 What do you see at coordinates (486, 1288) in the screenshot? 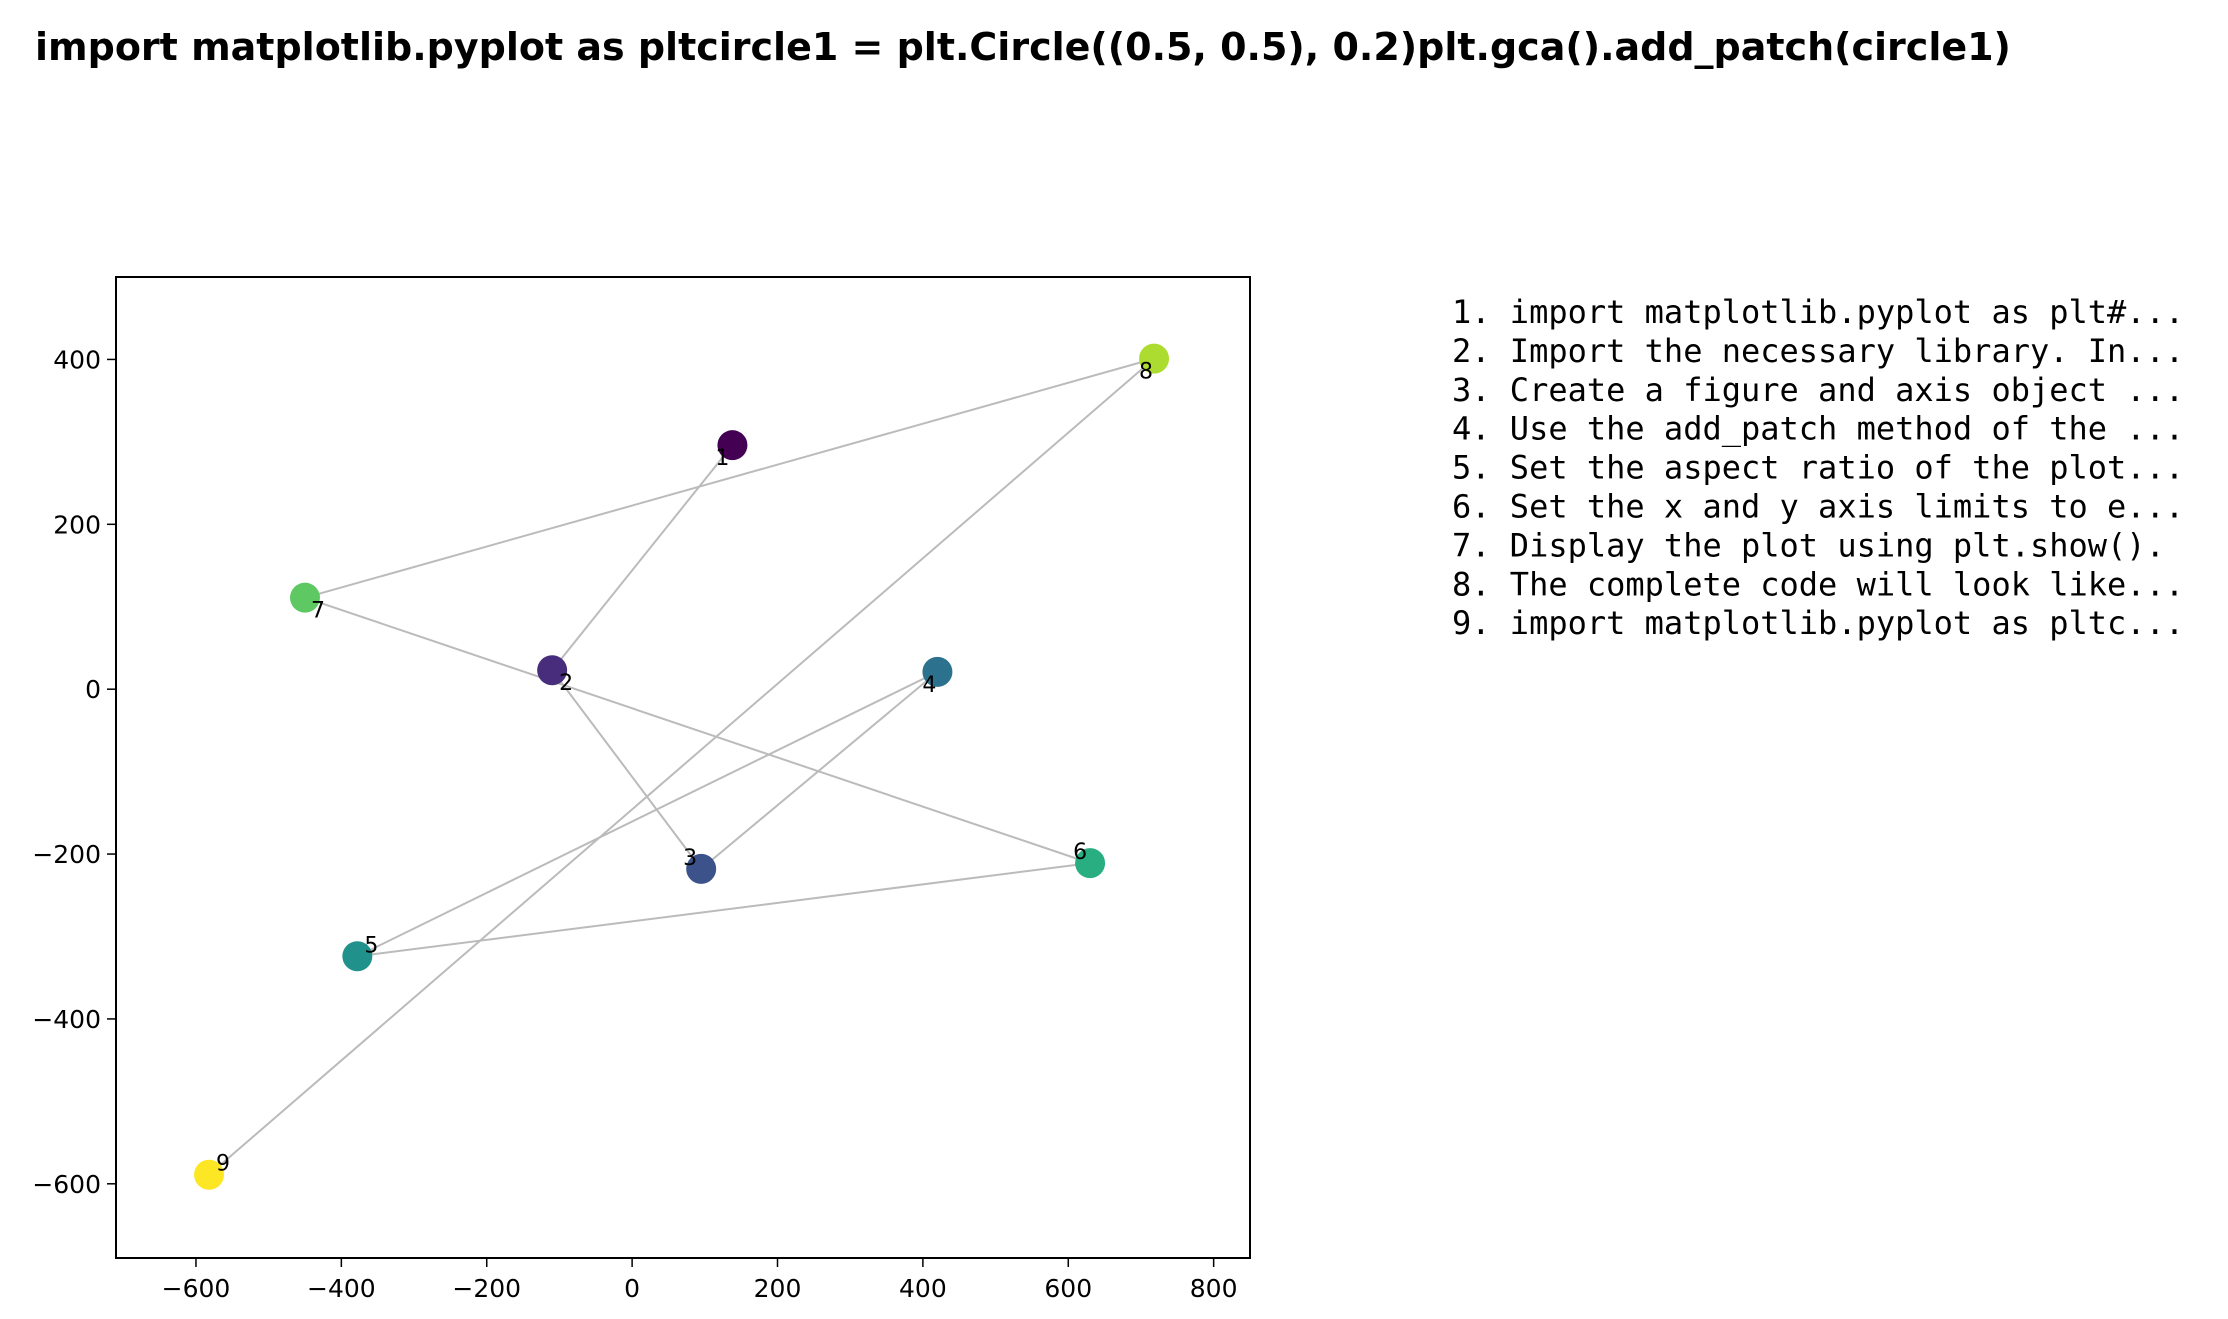
I see `x-tick-label: −200` at bounding box center [486, 1288].